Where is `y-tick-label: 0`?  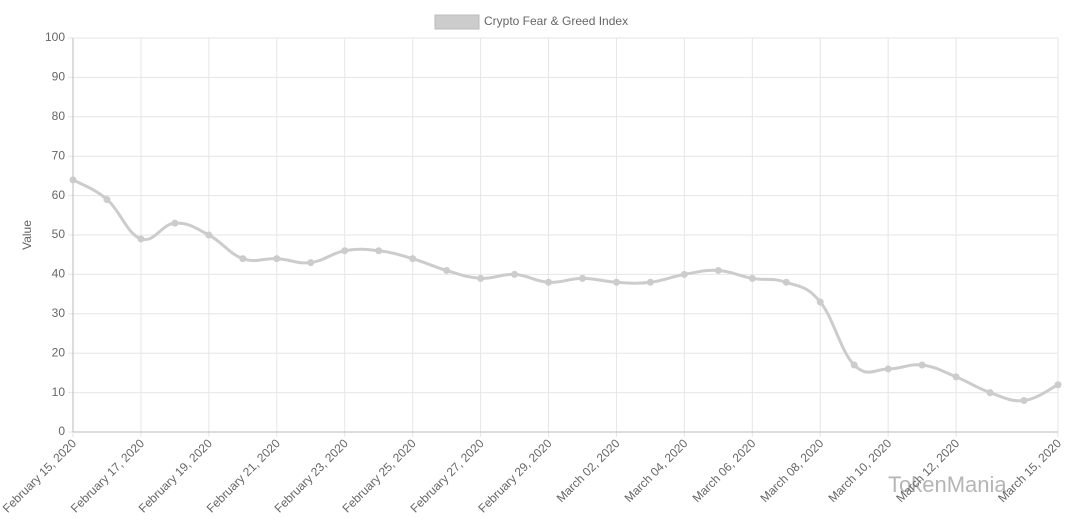 y-tick-label: 0 is located at coordinates (61, 431).